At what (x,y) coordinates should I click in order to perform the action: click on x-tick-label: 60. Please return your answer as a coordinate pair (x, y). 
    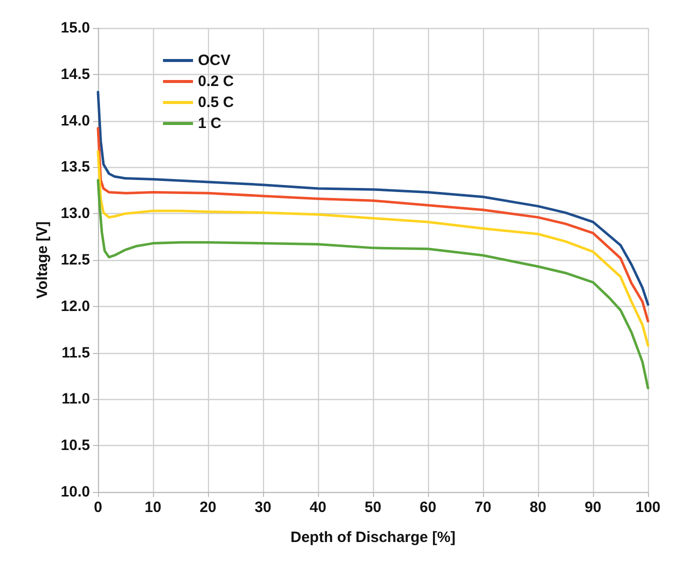
    Looking at the image, I should click on (428, 507).